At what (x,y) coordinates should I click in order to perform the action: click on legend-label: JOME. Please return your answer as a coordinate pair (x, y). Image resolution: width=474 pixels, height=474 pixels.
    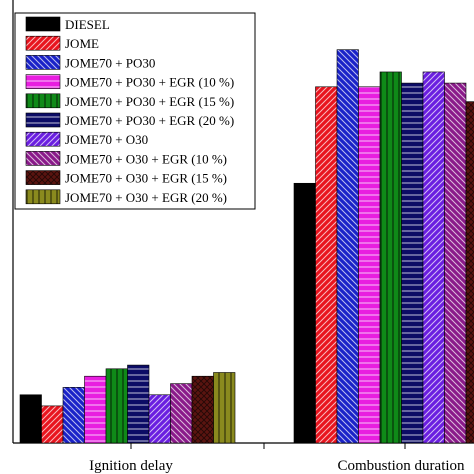
    Looking at the image, I should click on (82, 43).